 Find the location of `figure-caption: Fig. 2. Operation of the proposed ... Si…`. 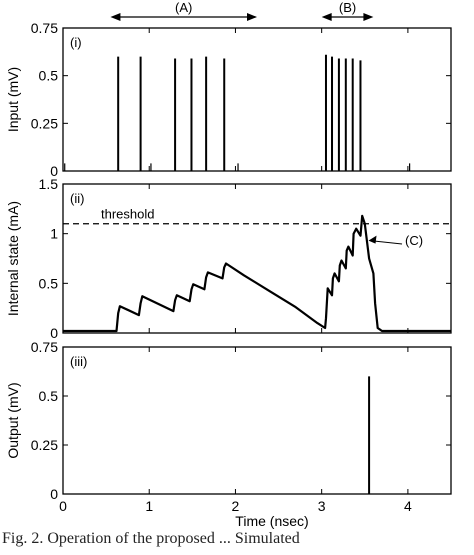

figure-caption: Fig. 2. Operation of the proposed ... Si… is located at coordinates (151, 538).